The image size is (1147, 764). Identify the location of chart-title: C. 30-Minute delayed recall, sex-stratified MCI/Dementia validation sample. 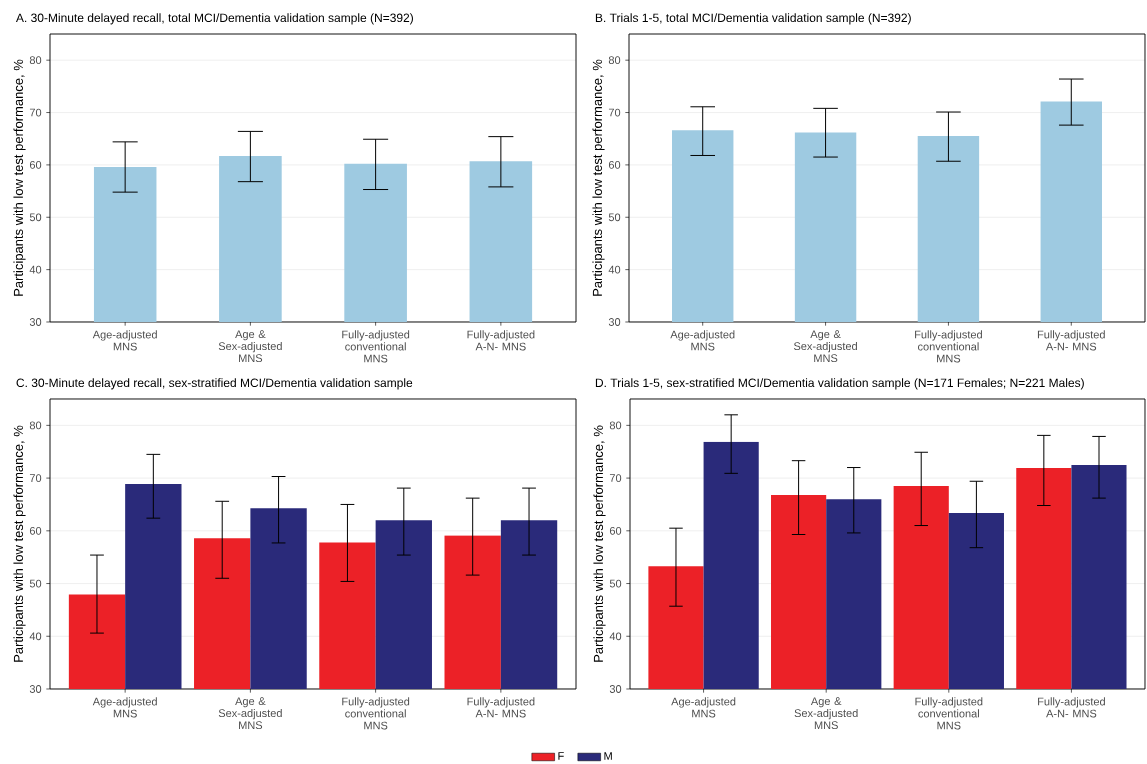
(214, 384).